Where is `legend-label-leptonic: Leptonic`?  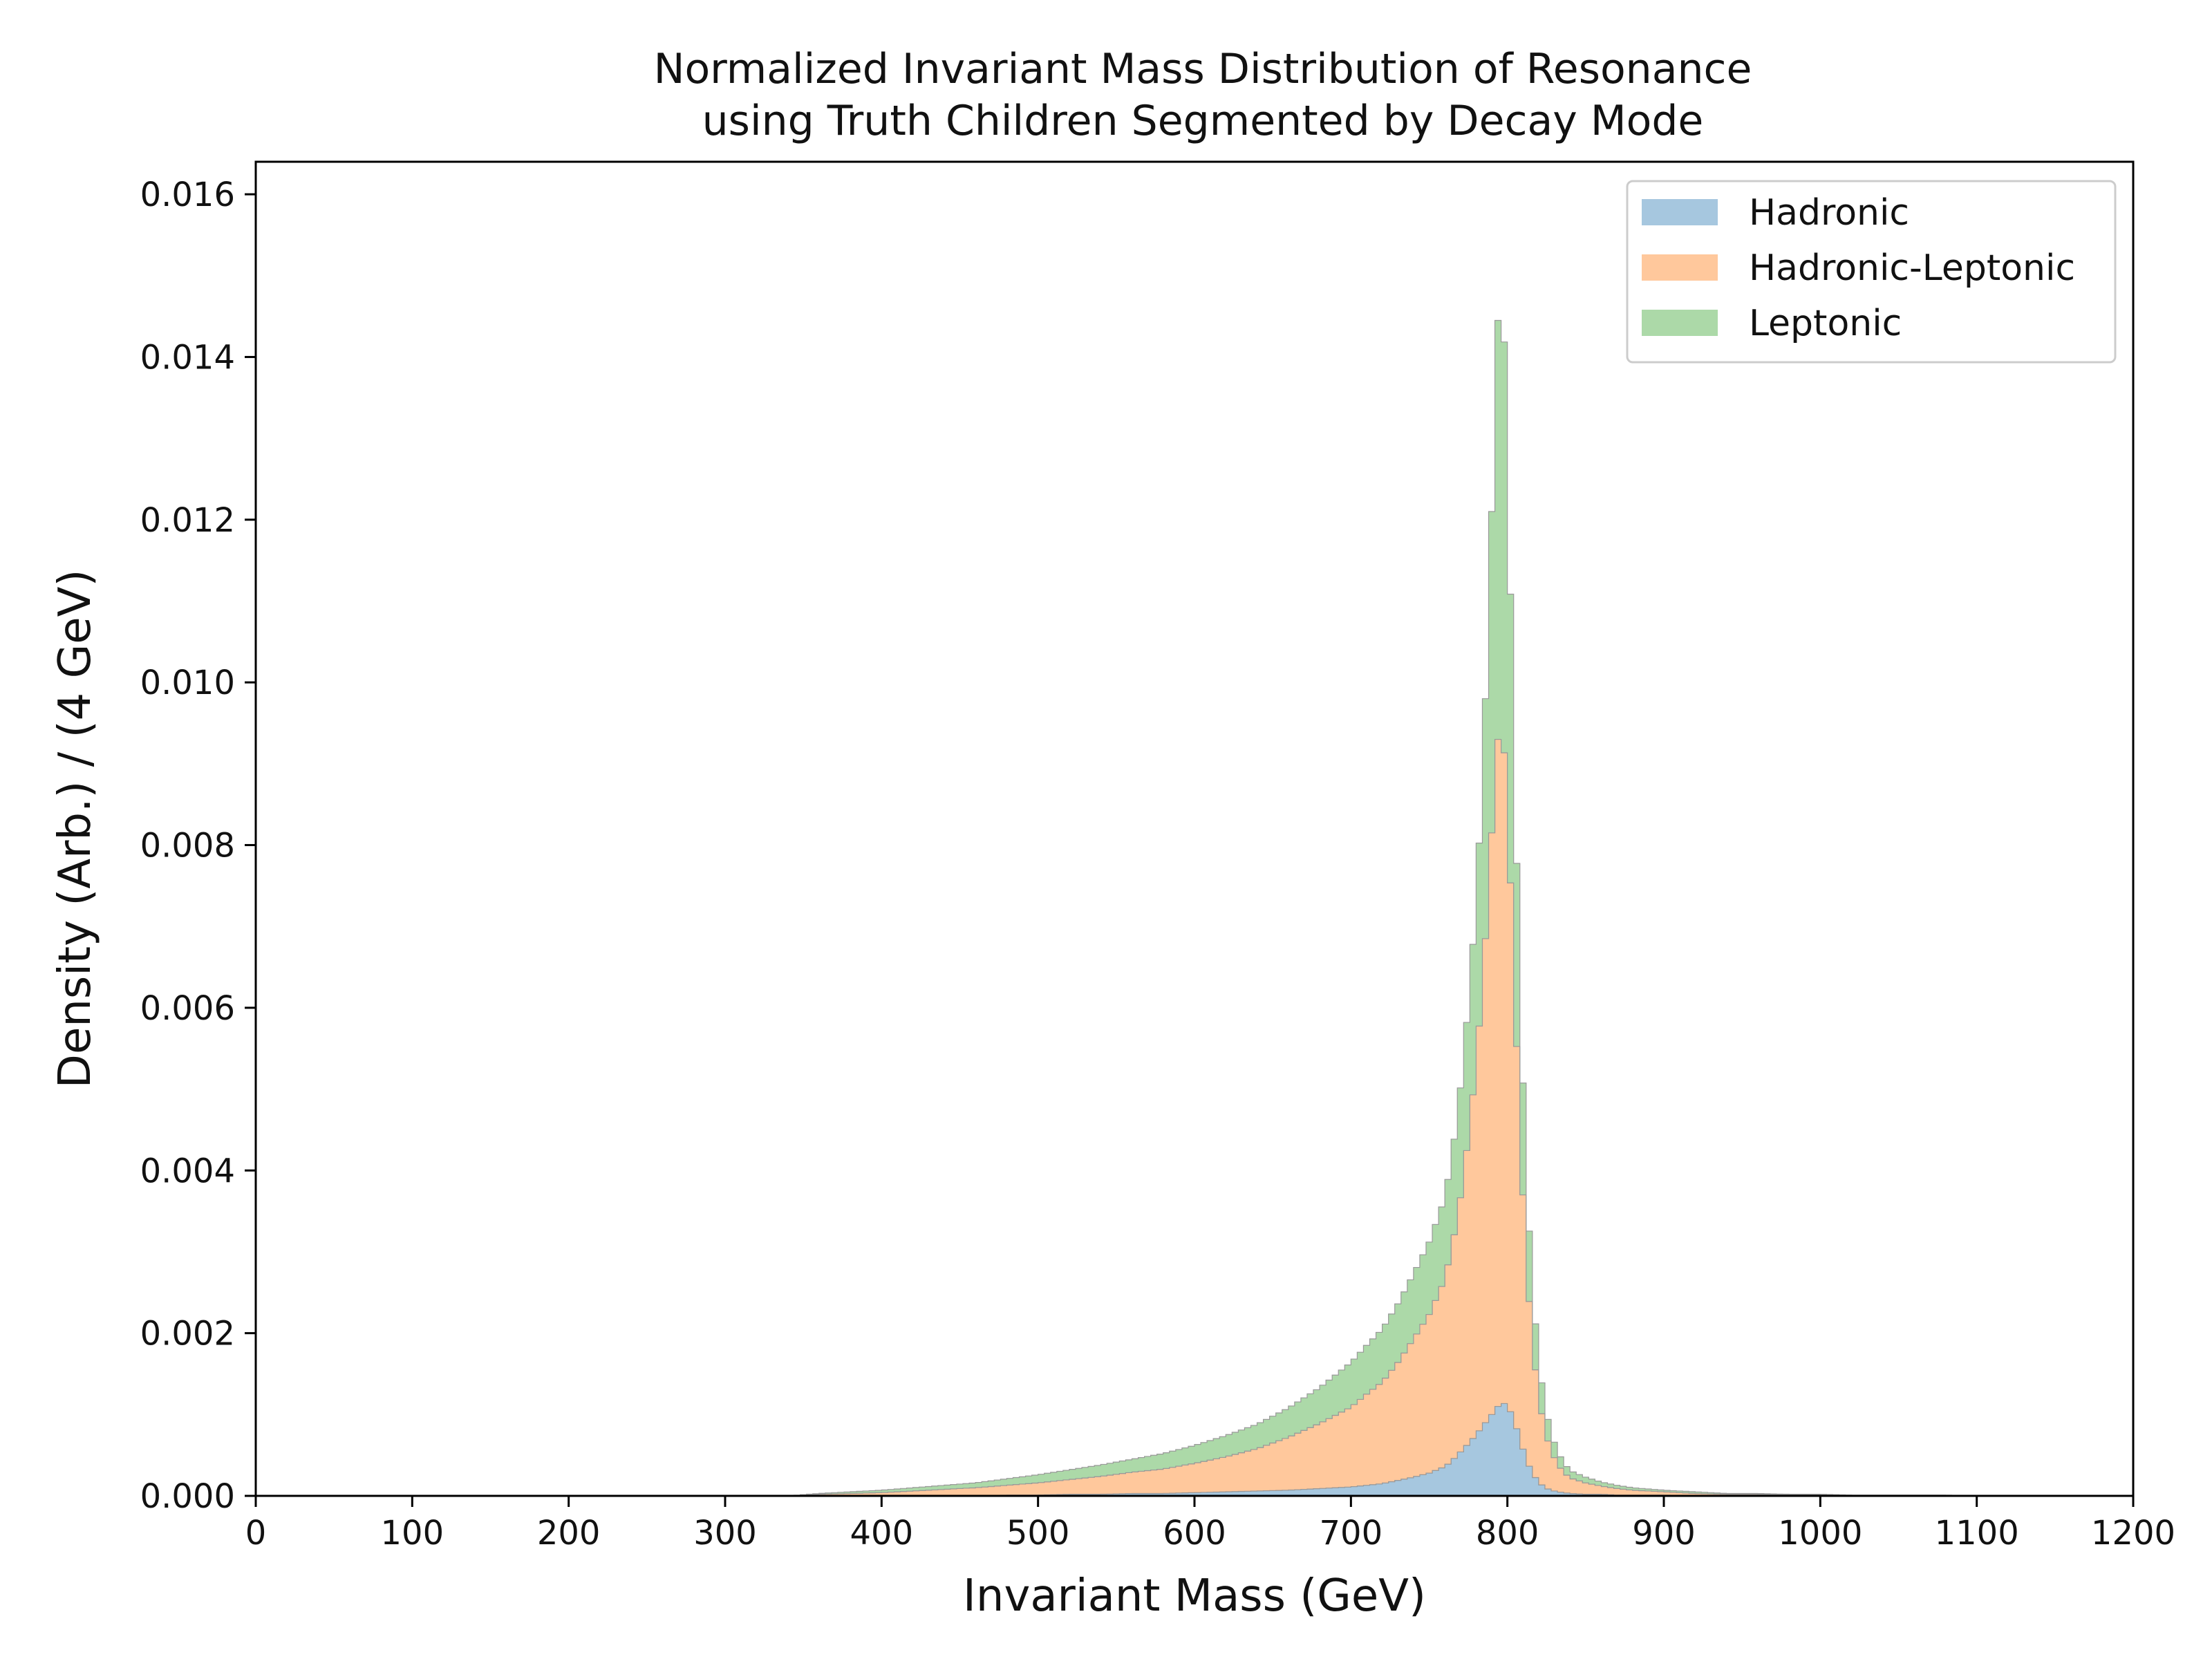
legend-label-leptonic: Leptonic is located at coordinates (1825, 323).